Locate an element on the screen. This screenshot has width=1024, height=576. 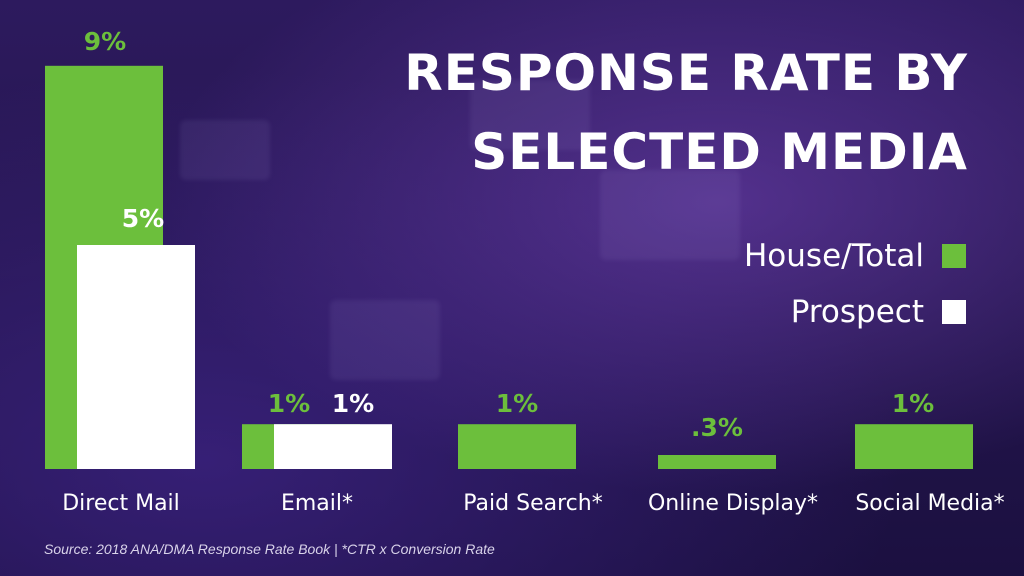
legend-item-house-total: House/Total is located at coordinates (855, 256).